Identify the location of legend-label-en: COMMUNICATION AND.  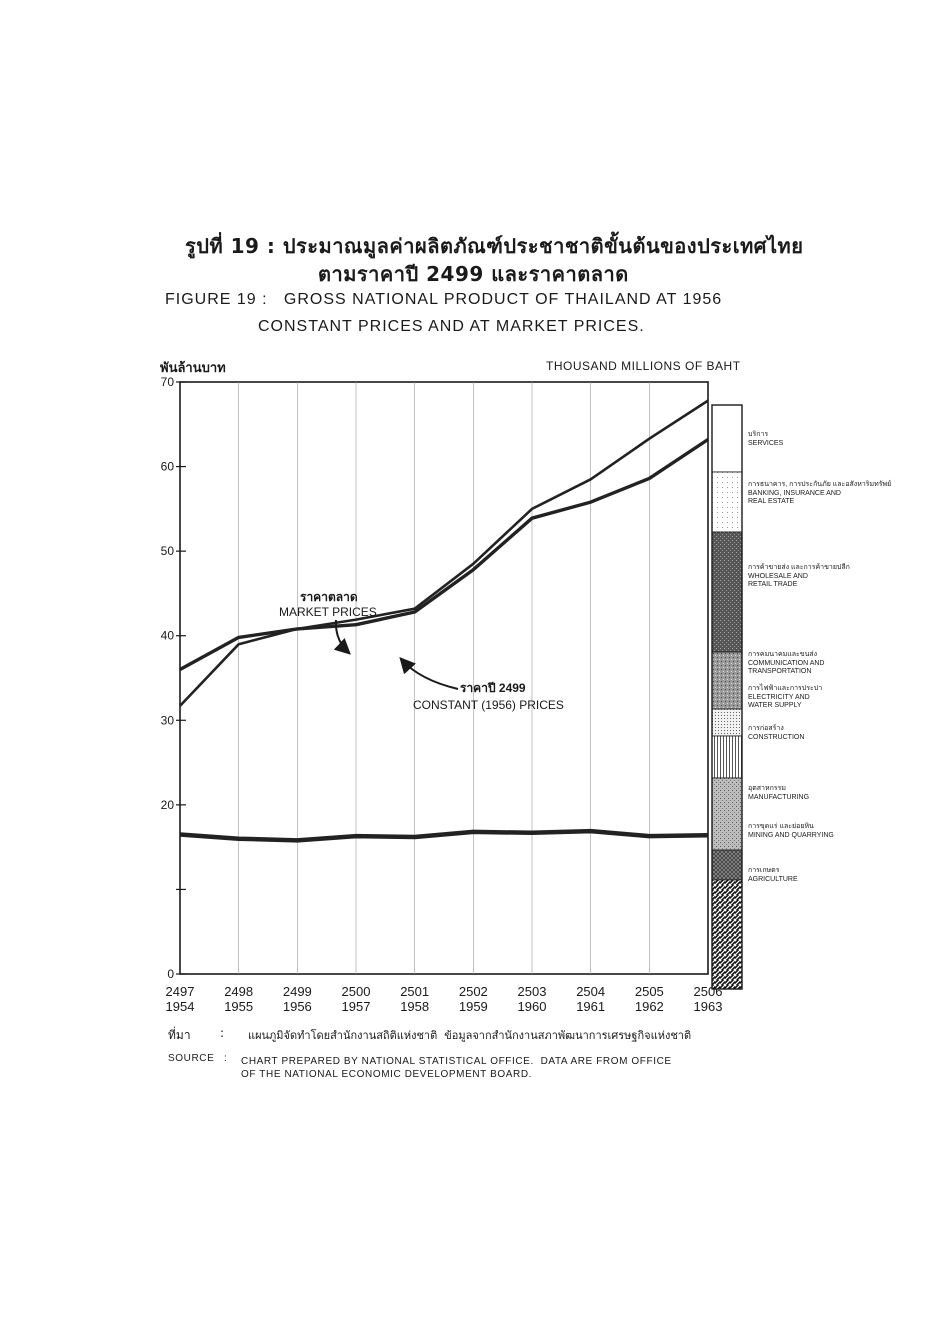
(786, 663).